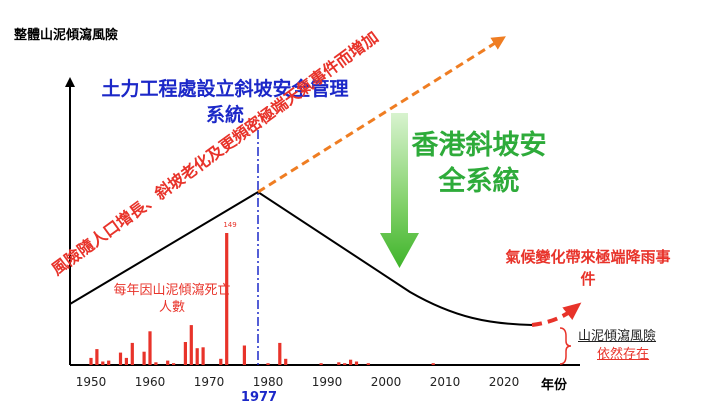  Describe the element at coordinates (120, 358) in the screenshot. I see `death-bar-1955` at that location.